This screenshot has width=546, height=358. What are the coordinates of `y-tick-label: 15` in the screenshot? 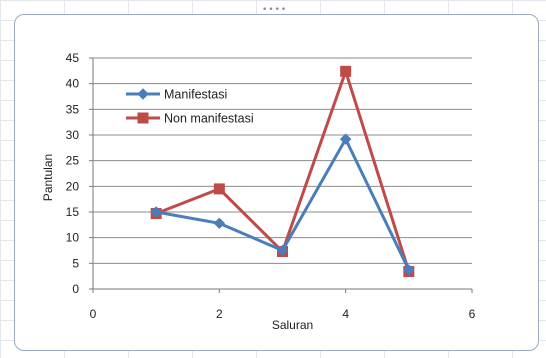 It's located at (73, 212).